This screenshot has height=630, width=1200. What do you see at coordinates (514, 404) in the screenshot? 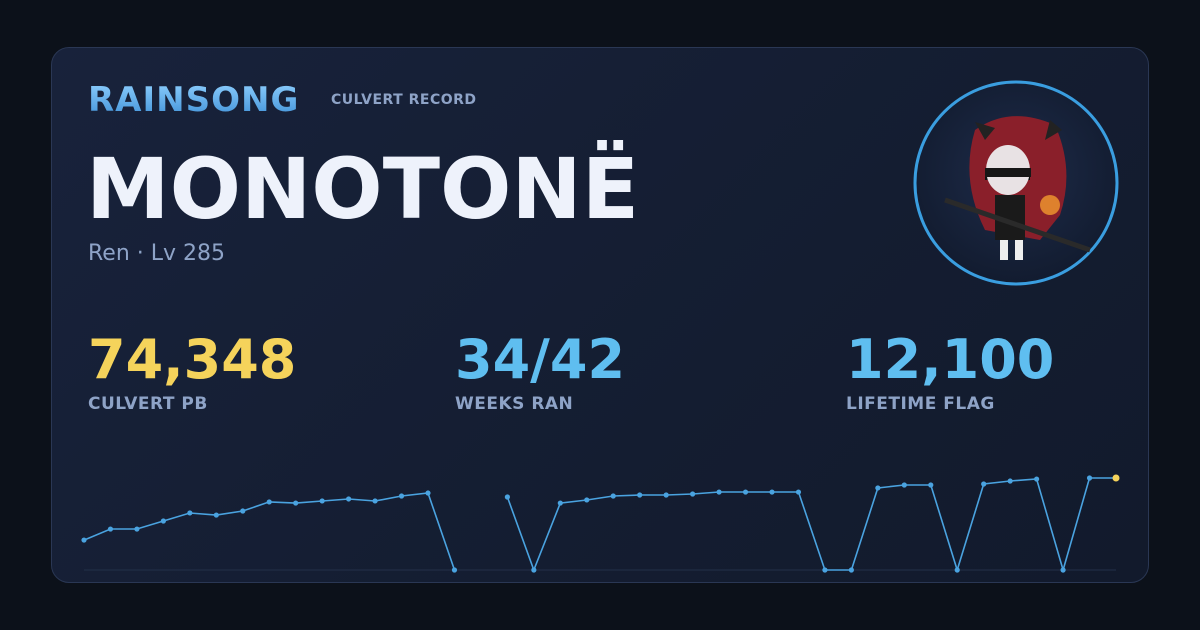
I see `stat-label: WEEKS RAN` at bounding box center [514, 404].